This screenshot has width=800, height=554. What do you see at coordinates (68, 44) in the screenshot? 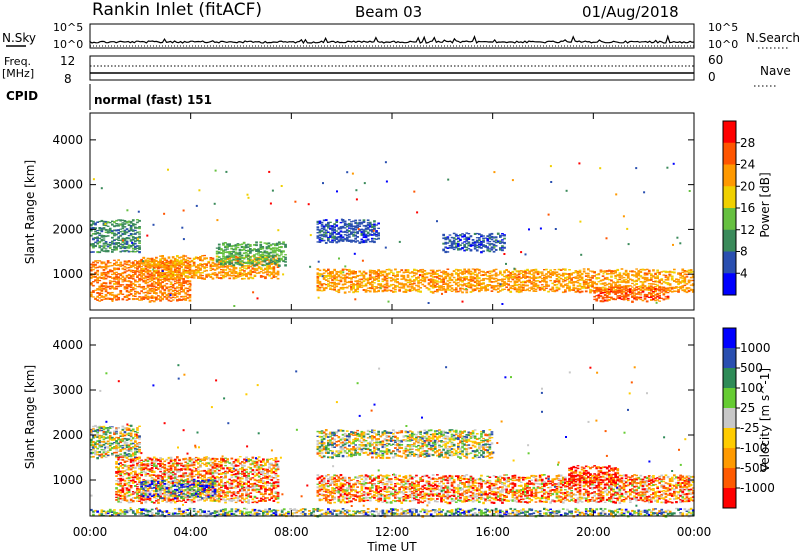
I see `nsky-tick-bottom: 10^0` at bounding box center [68, 44].